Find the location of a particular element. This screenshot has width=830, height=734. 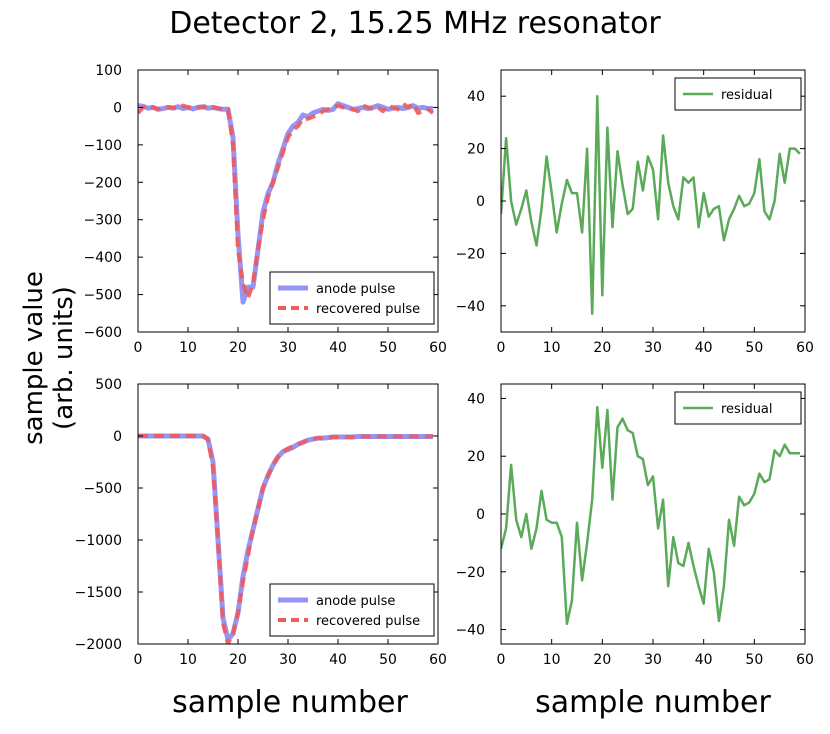

x-axis-label-right: sample number is located at coordinates (653, 702).